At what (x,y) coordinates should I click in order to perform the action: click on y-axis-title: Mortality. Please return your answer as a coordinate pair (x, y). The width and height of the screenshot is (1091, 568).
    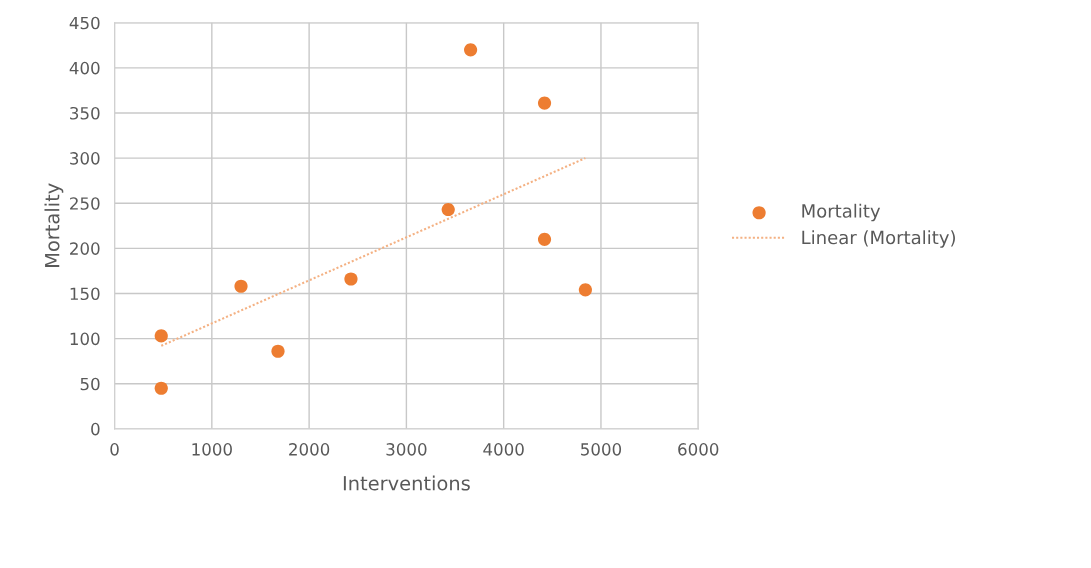
    Looking at the image, I should click on (54, 225).